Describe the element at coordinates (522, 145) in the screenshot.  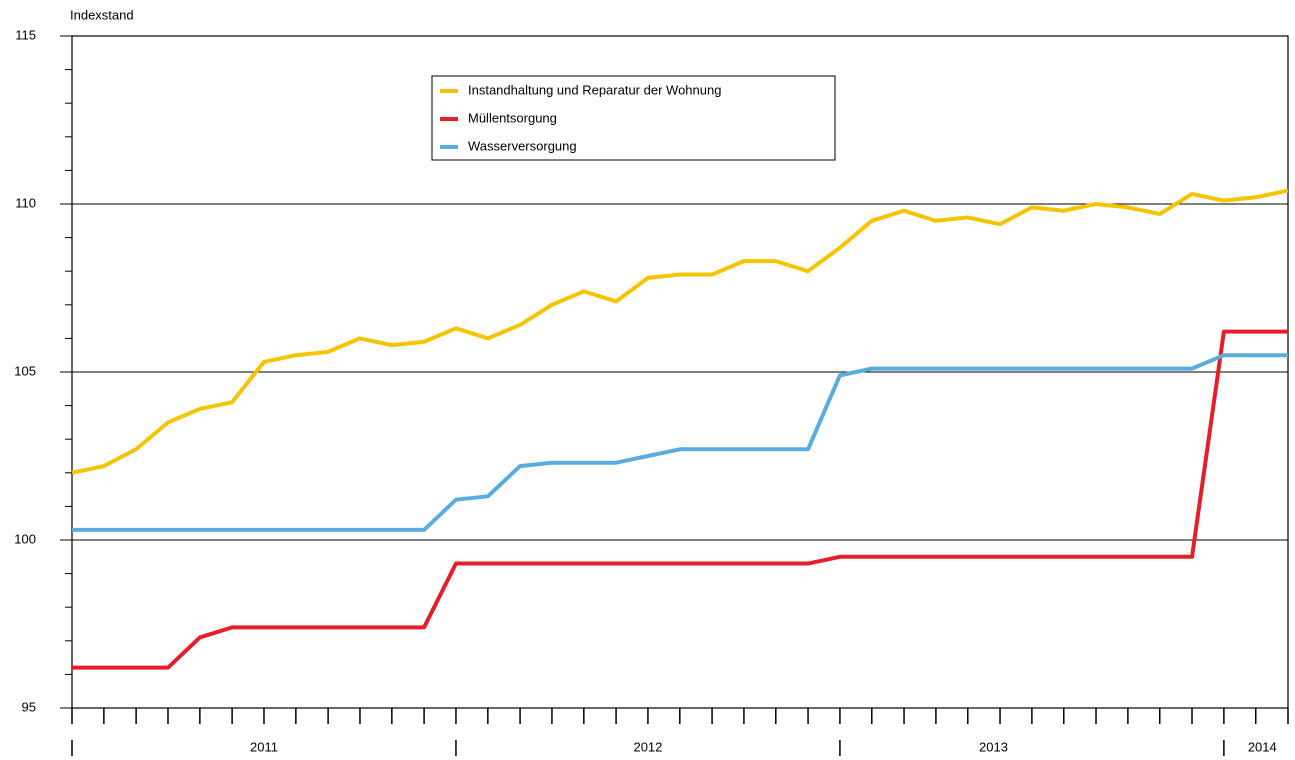
I see `legend-label: Wasserversorgung` at that location.